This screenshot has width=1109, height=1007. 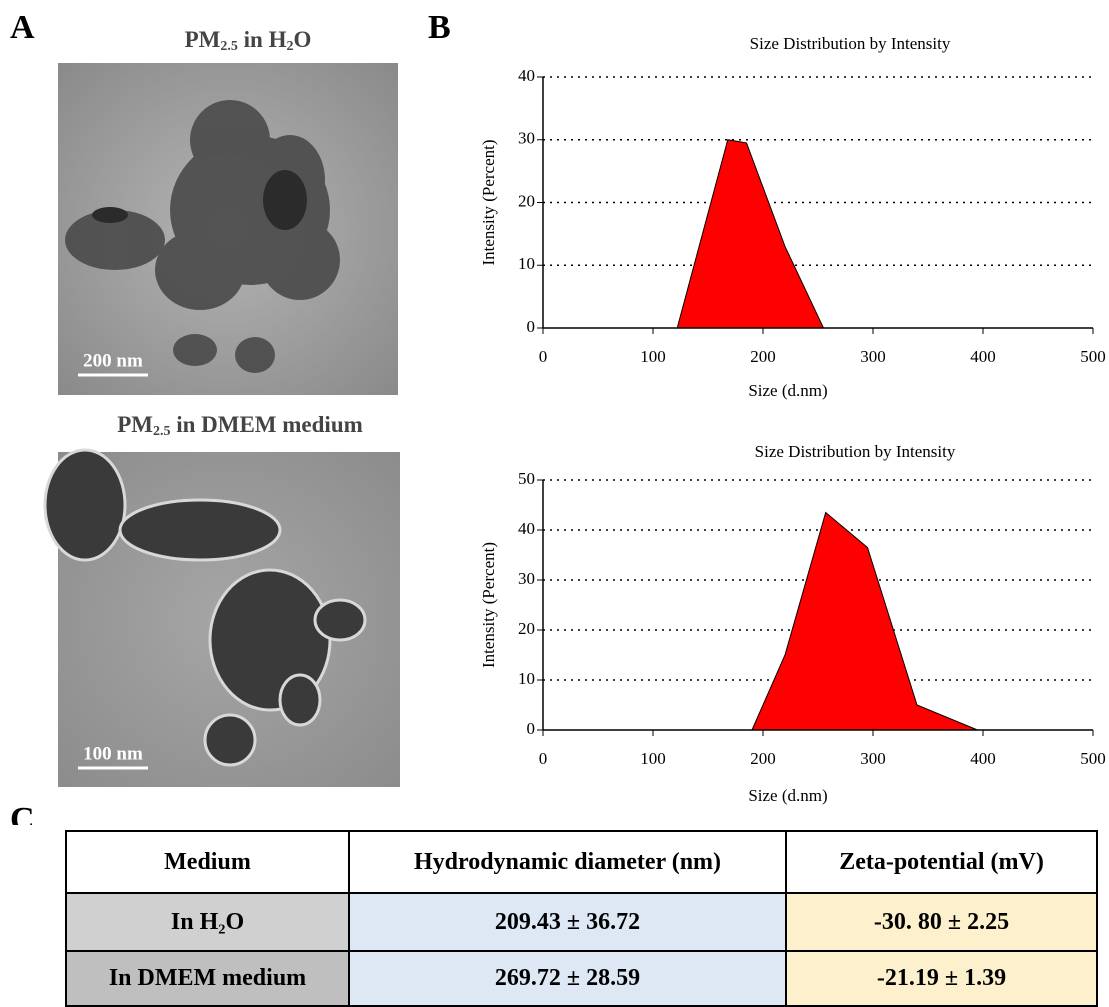 I want to click on y-tick-label: 50, so click(x=526, y=478).